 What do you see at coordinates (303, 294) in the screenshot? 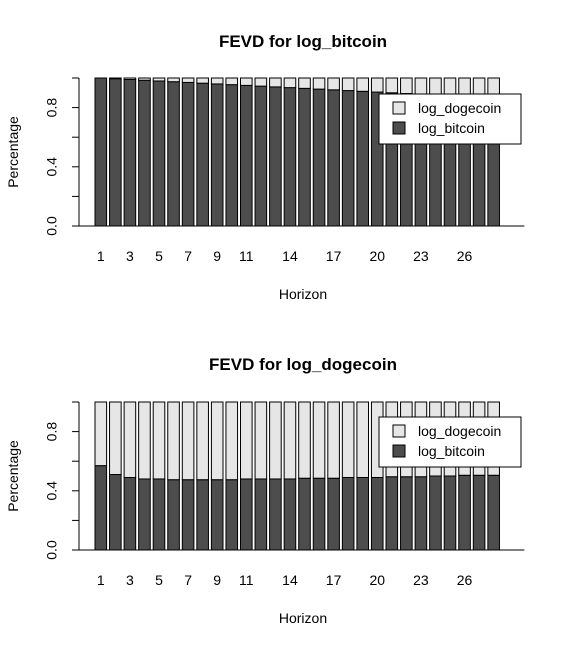
I see `x-axis-label: Horizon` at bounding box center [303, 294].